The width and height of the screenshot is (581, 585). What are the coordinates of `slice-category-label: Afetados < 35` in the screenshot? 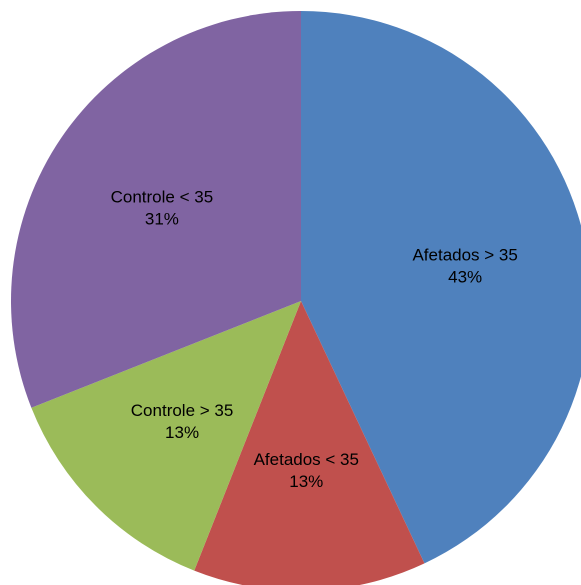 It's located at (306, 459).